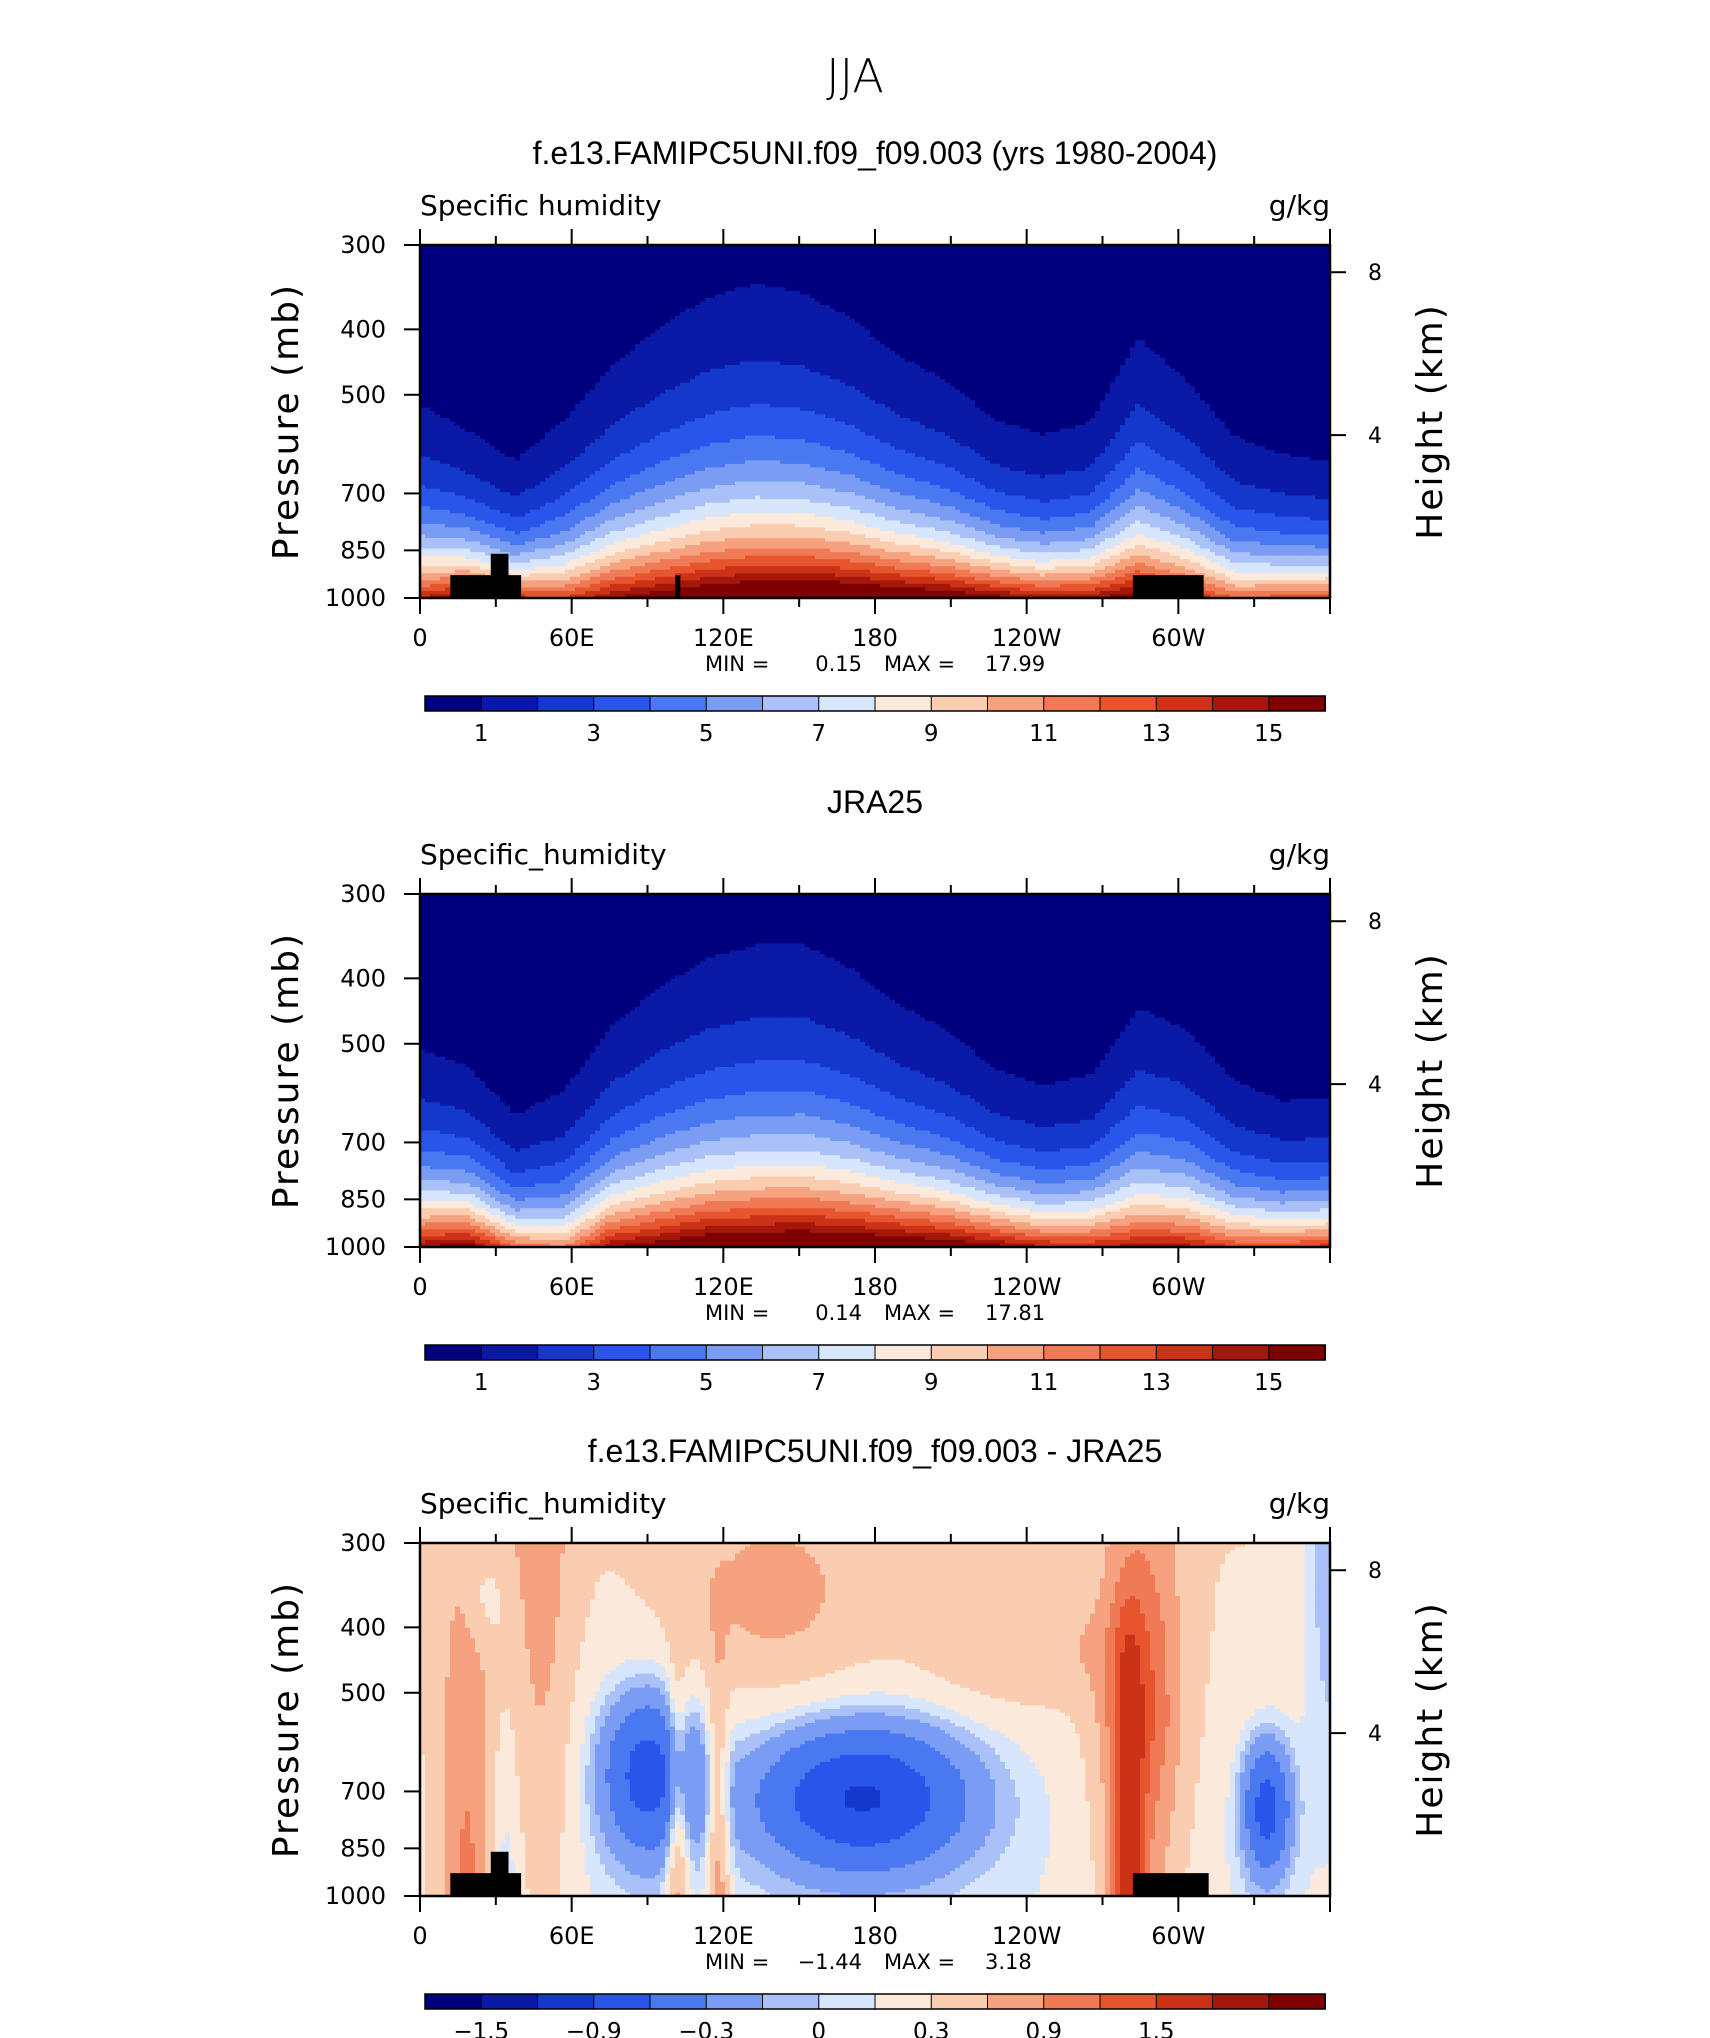  Describe the element at coordinates (931, 2028) in the screenshot. I see `colorbar-label: 0.3` at that location.